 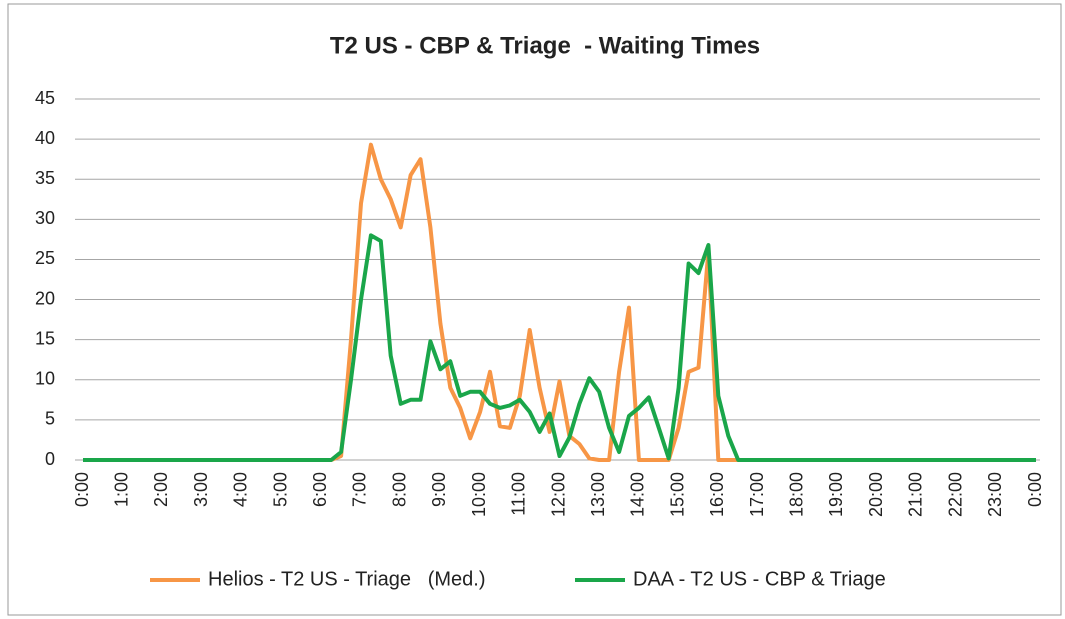 I want to click on y-tick-label: 0, so click(x=50, y=459).